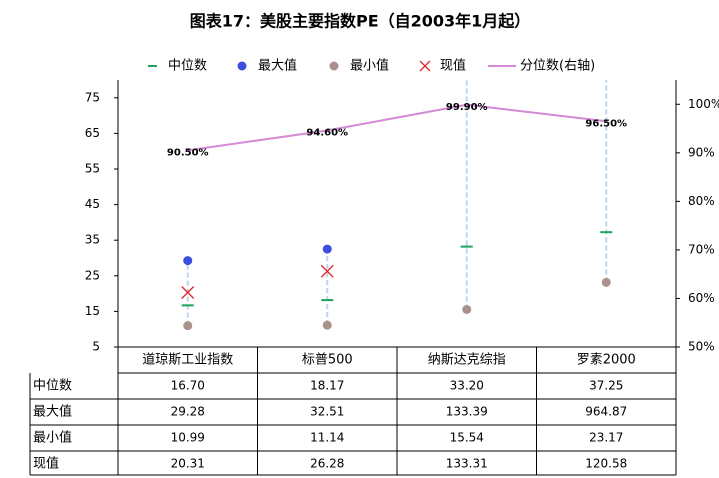  I want to click on y2-tick-label: 60%, so click(701, 298).